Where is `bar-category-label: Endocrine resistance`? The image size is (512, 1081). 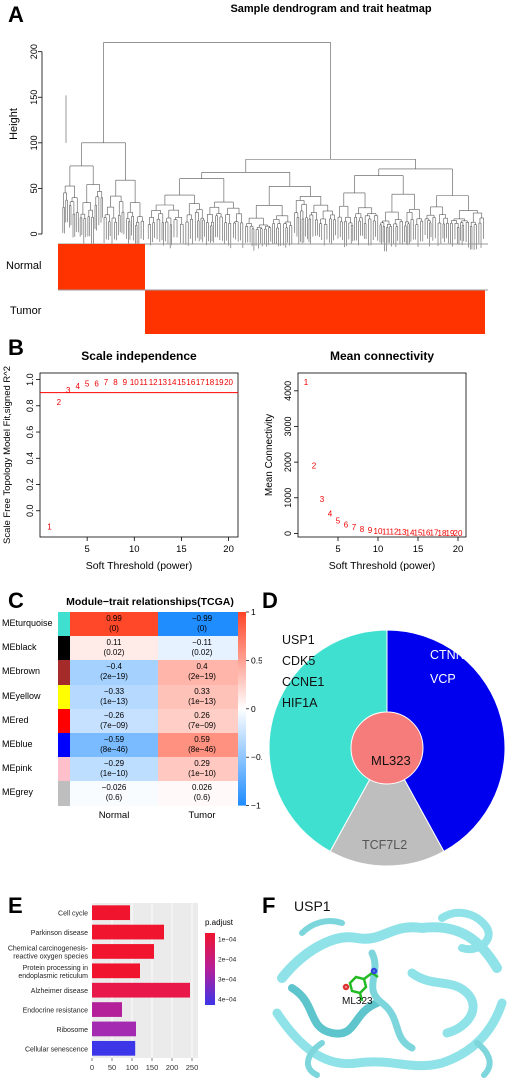 bar-category-label: Endocrine resistance is located at coordinates (55, 1011).